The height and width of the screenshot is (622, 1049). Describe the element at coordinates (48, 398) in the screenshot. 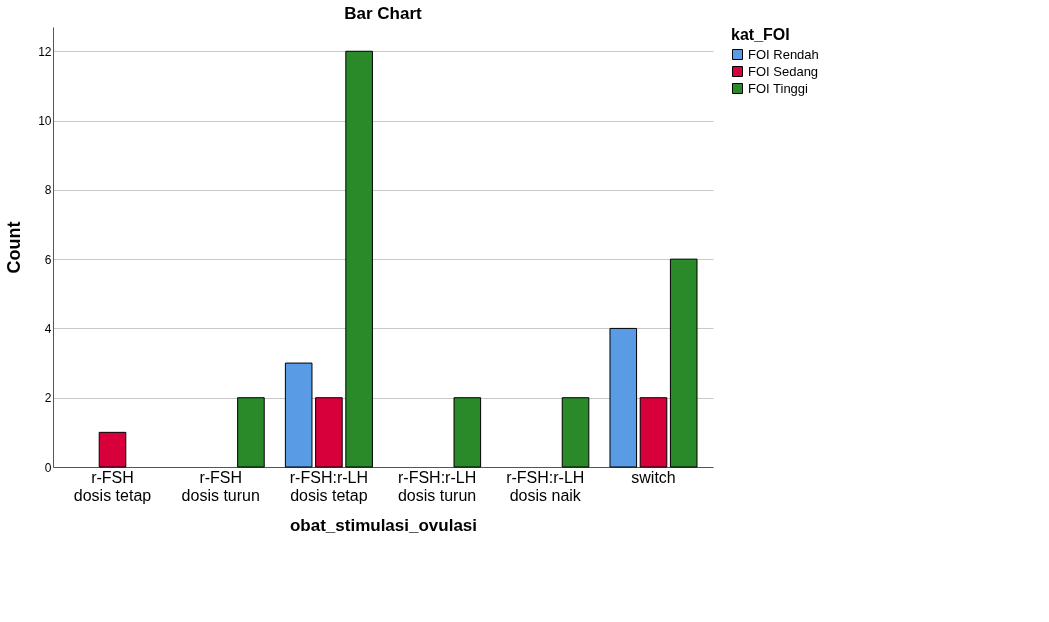

I see `y-tick-label: 2` at that location.